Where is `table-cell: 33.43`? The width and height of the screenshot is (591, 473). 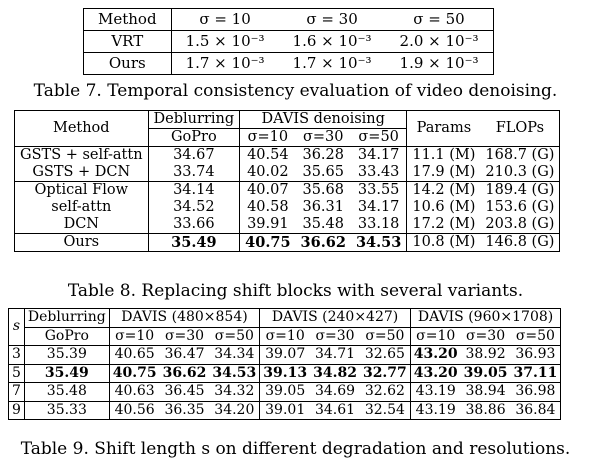
table-cell: 33.43 is located at coordinates (378, 172).